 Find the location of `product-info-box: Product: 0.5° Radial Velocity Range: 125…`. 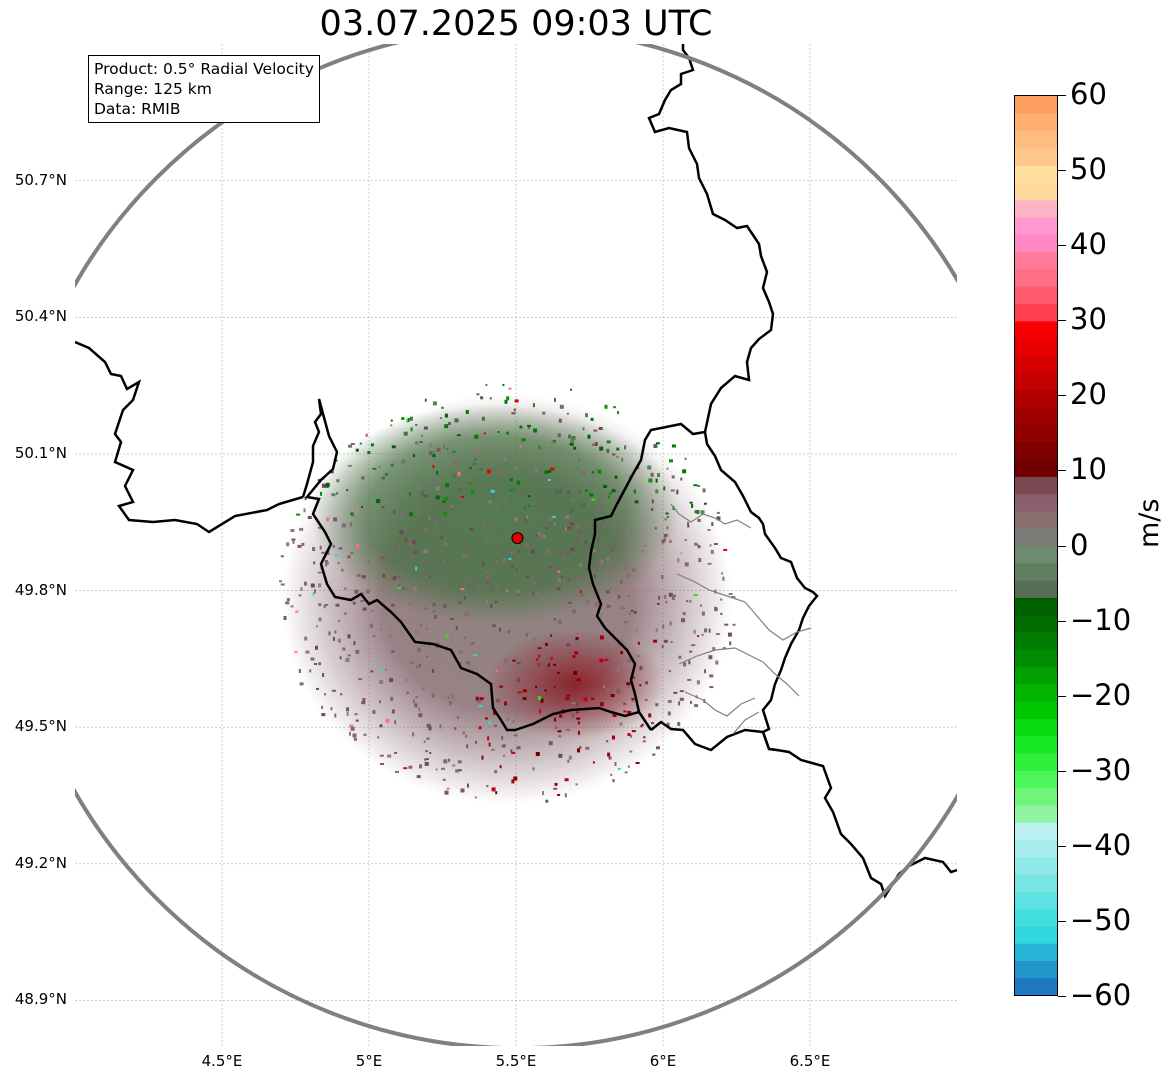

product-info-box: Product: 0.5° Radial Velocity Range: 125… is located at coordinates (204, 89).